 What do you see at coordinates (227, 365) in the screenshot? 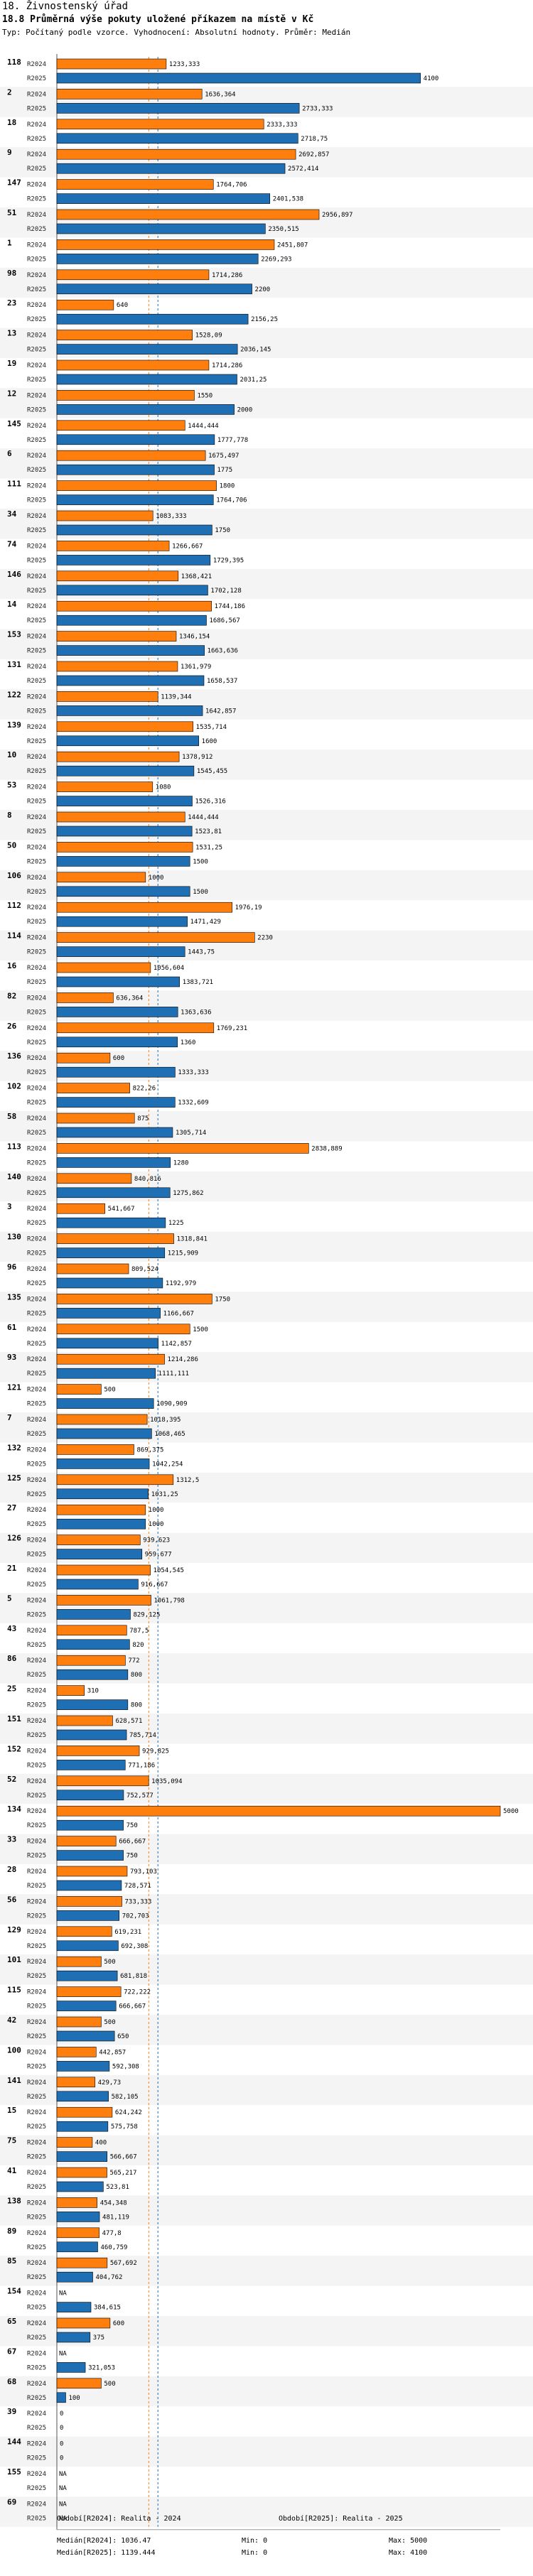
I see `data-label: 1714,286` at bounding box center [227, 365].